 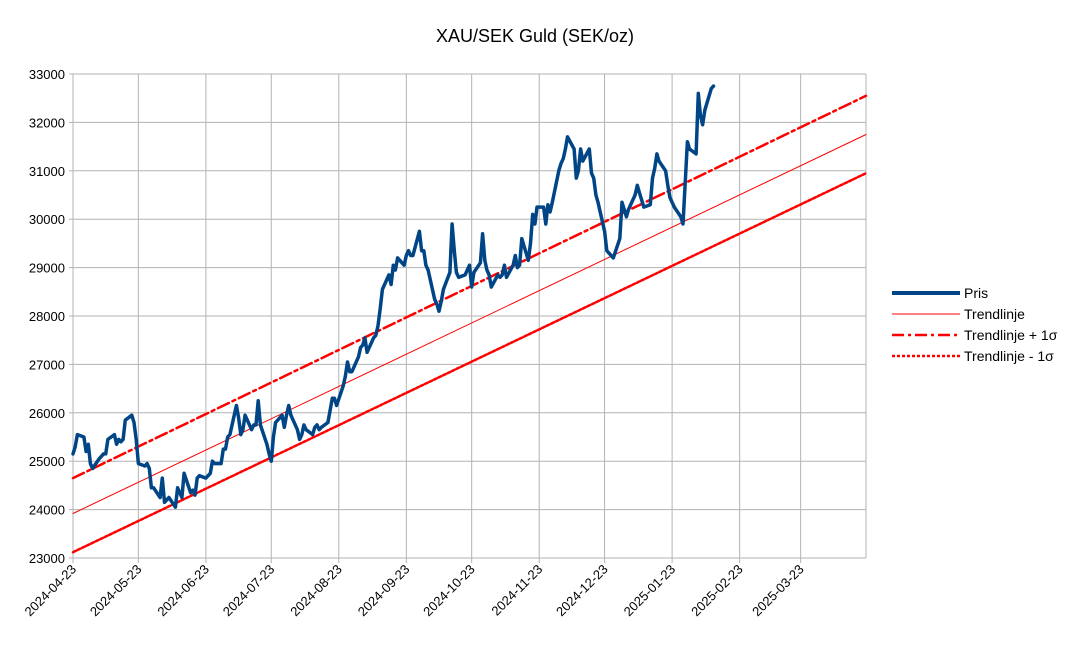 I want to click on x-tick-label: 2025-01-23, so click(x=650, y=591).